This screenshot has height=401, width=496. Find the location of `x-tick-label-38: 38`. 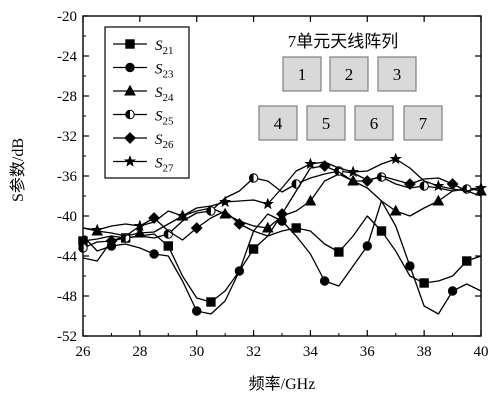

x-tick-label-38: 38 is located at coordinates (424, 352).